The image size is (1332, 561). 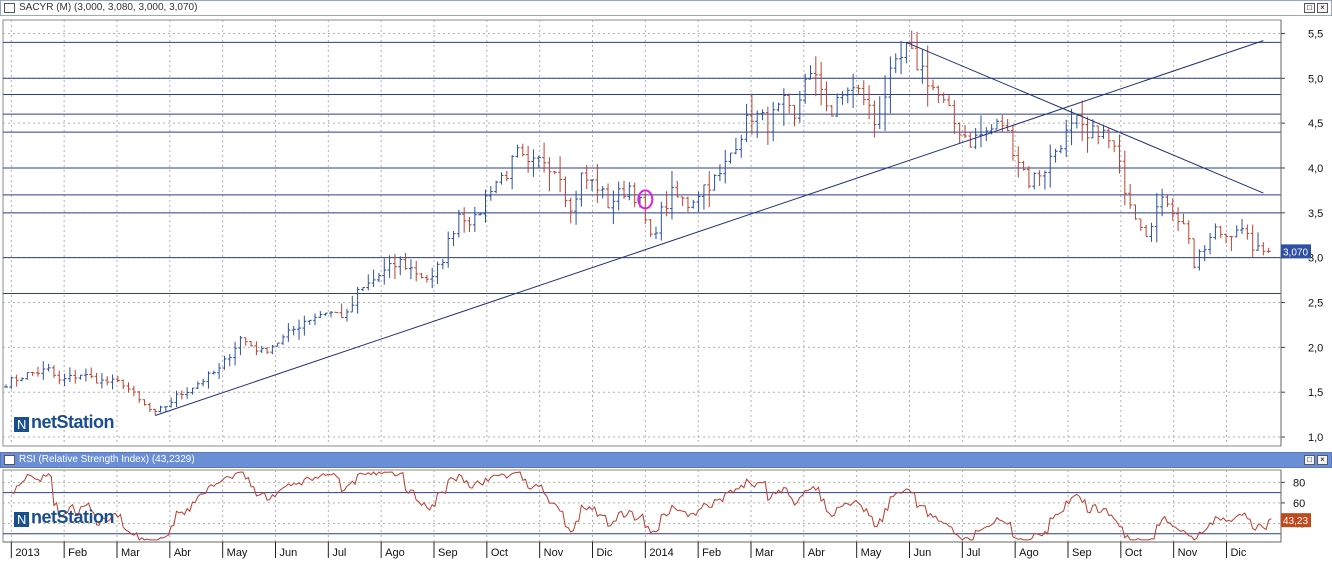 I want to click on y-tick-label: 2,5, so click(x=1315, y=304).